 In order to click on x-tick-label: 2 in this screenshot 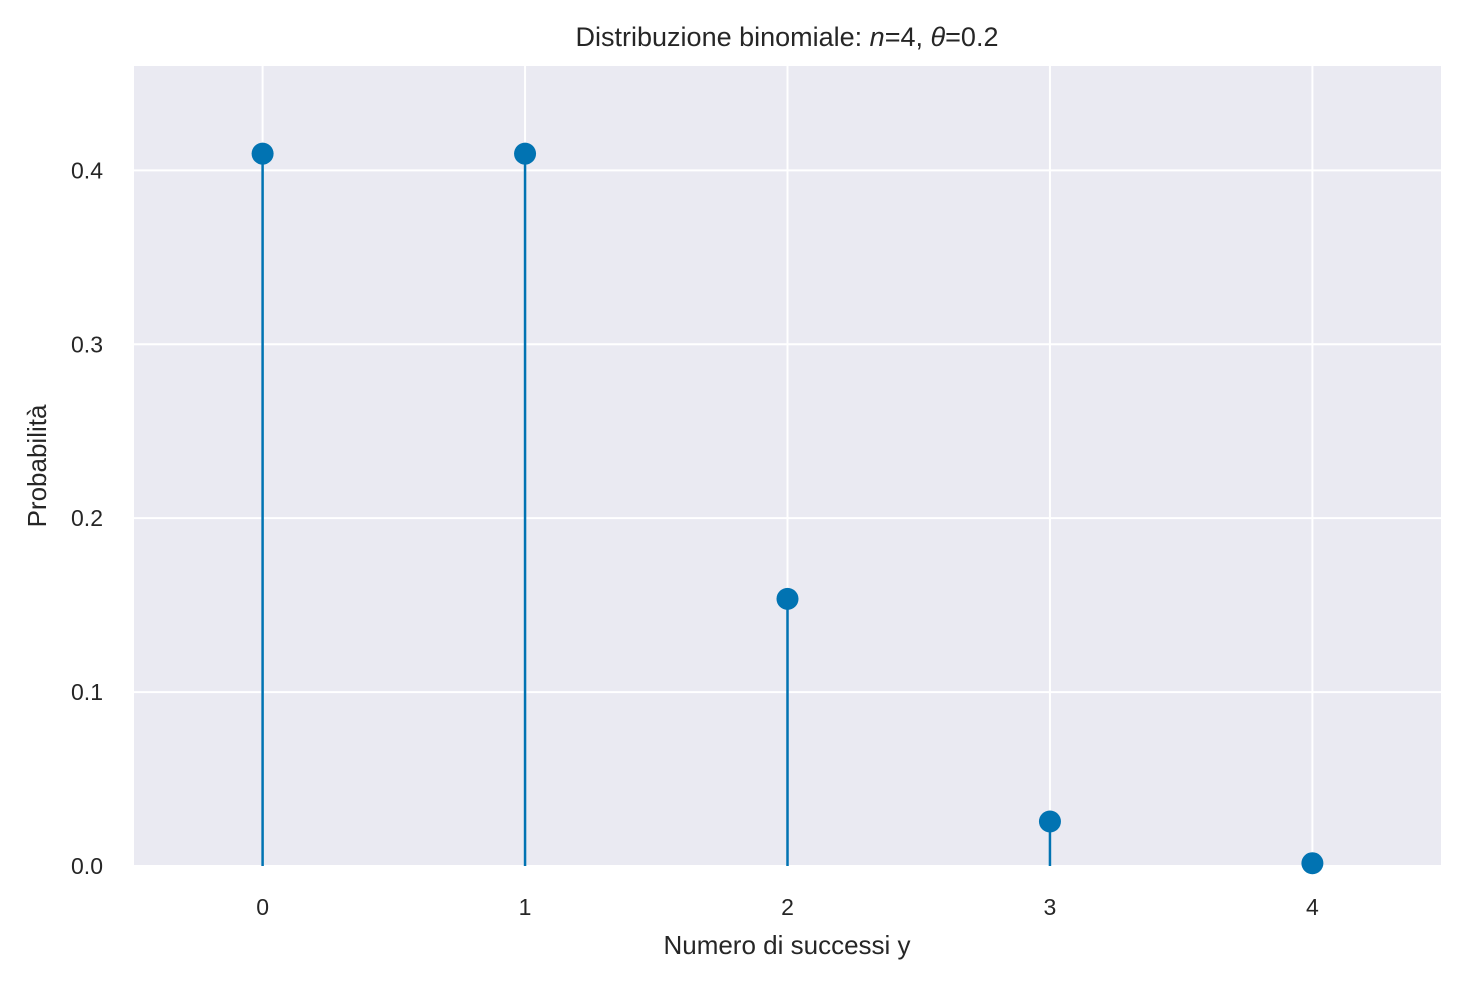, I will do `click(787, 907)`.